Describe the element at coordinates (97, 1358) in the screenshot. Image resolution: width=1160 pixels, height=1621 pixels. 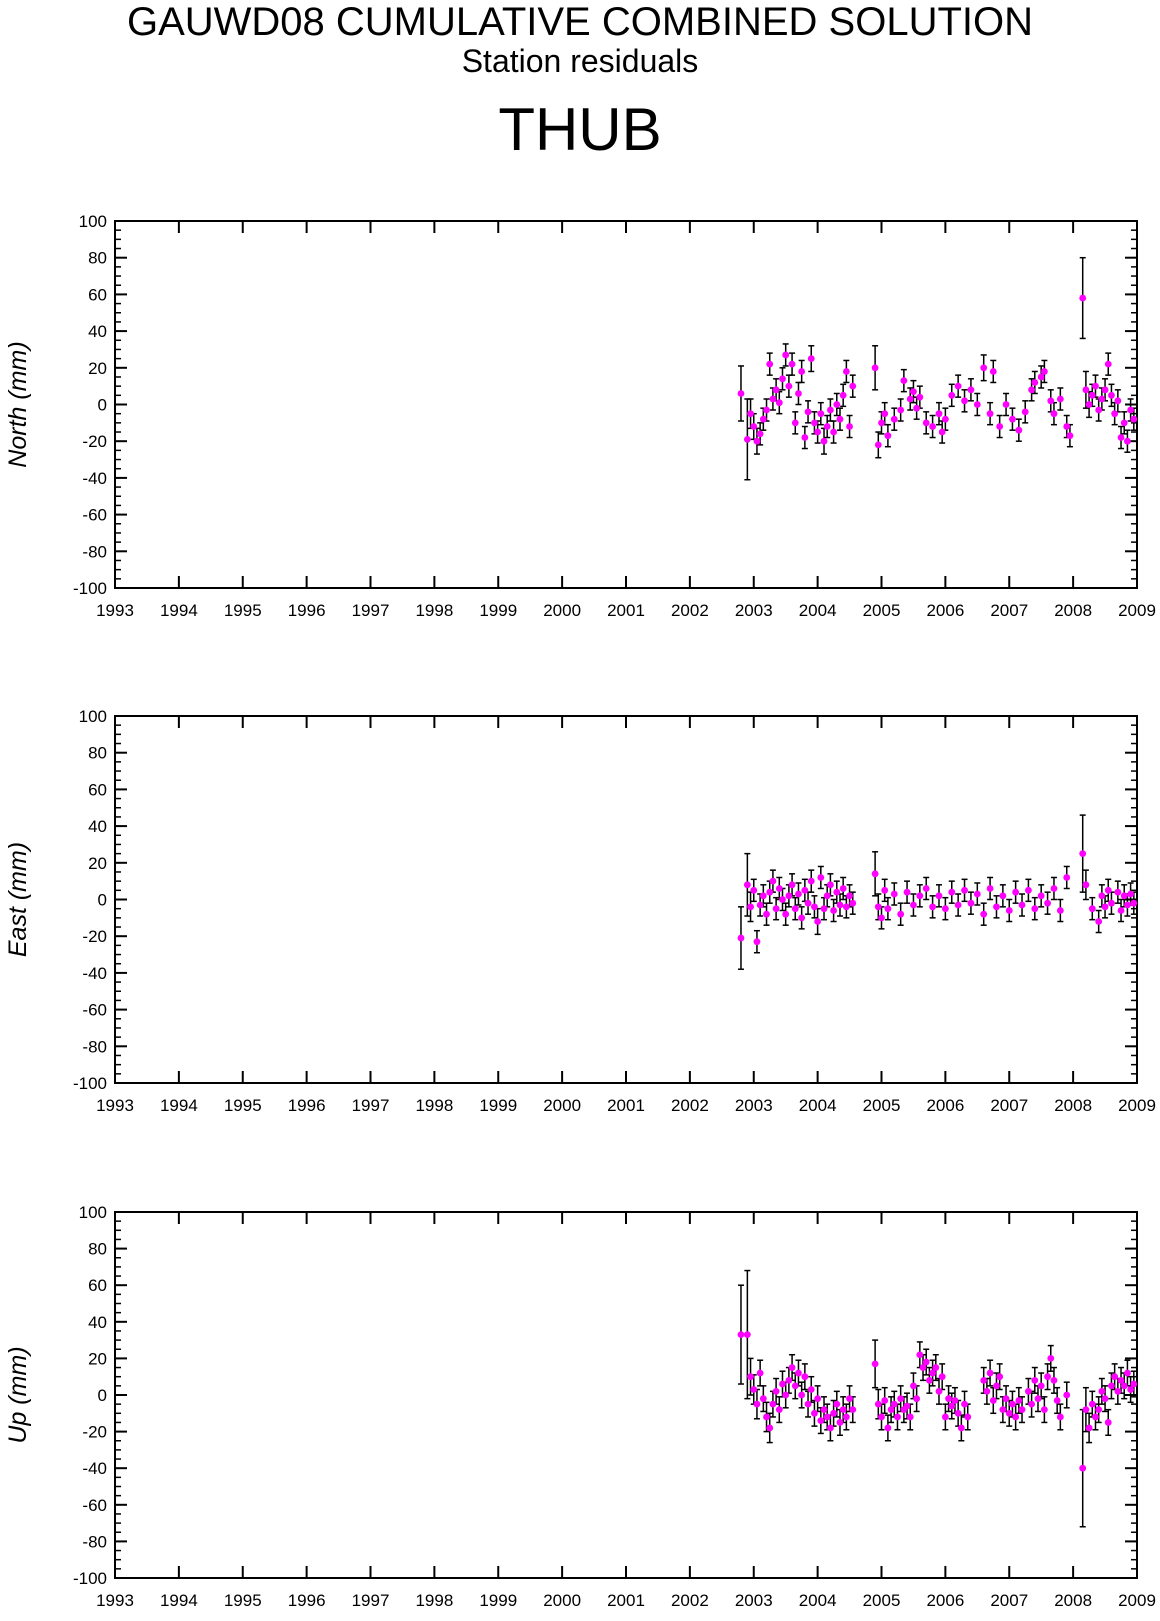
I see `y-tick-label: 20` at that location.